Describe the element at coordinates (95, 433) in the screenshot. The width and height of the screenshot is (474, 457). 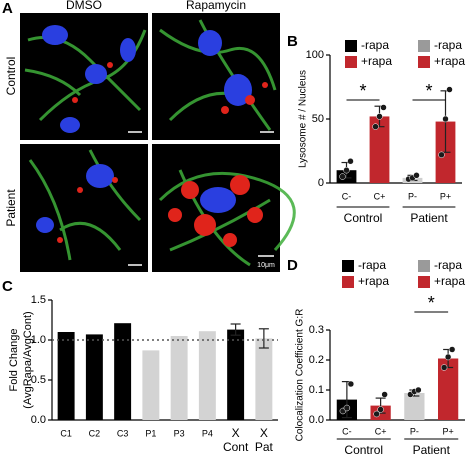
I see `x-tick-label: C2` at that location.